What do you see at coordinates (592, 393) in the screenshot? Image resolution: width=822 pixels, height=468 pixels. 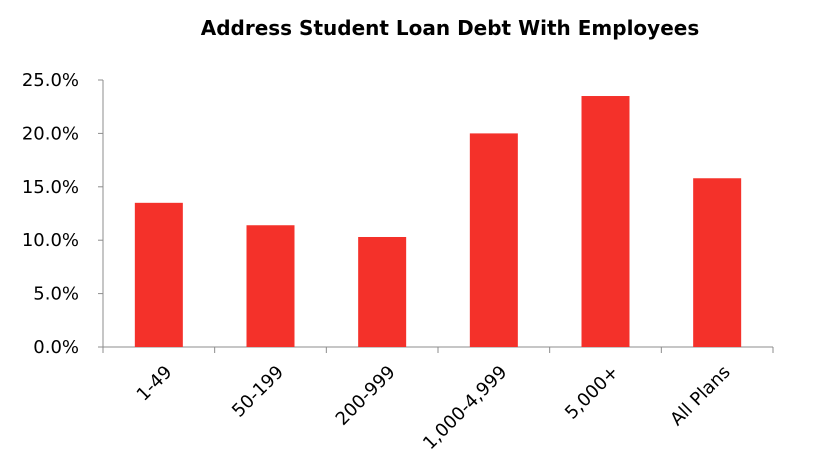 I see `x-category-label: 5,000+` at bounding box center [592, 393].